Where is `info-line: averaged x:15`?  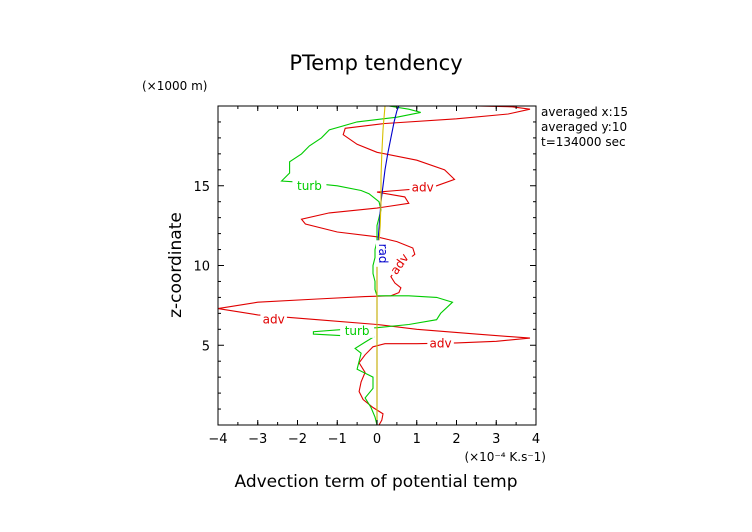 info-line: averaged x:15 is located at coordinates (584, 112).